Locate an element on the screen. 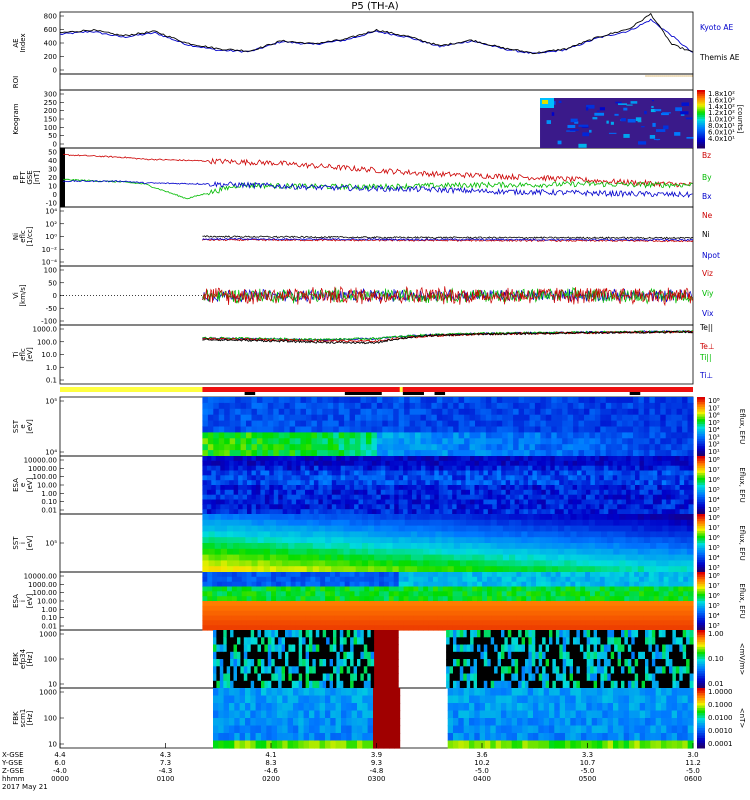  legend-te-perp: Te⊥ is located at coordinates (706, 346).